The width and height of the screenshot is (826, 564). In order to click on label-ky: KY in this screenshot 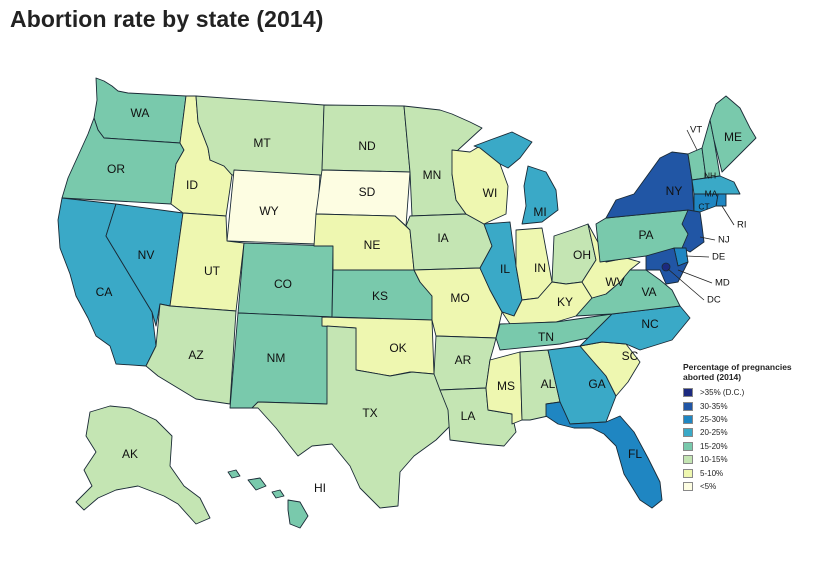, I will do `click(565, 302)`.